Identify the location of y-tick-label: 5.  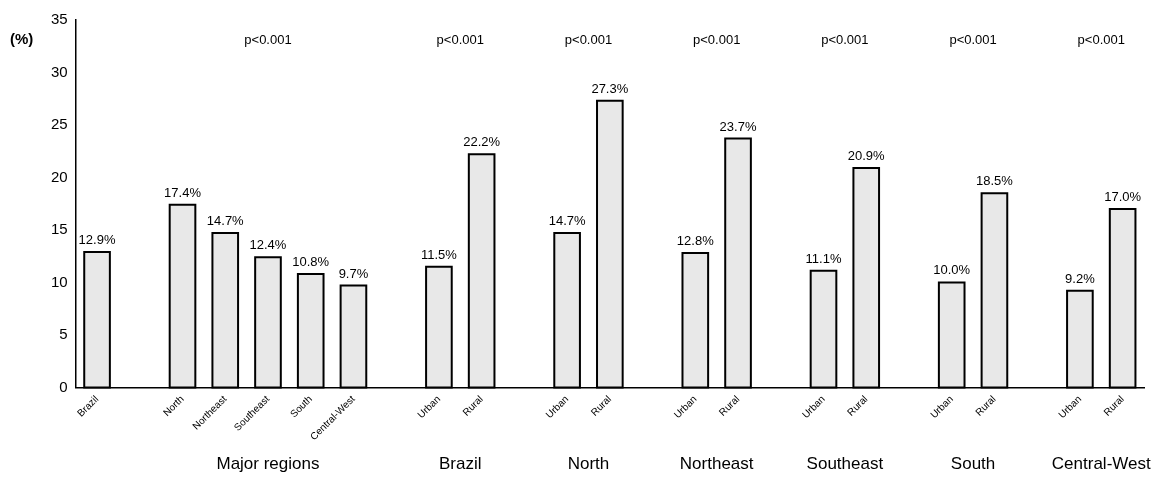
(63, 334).